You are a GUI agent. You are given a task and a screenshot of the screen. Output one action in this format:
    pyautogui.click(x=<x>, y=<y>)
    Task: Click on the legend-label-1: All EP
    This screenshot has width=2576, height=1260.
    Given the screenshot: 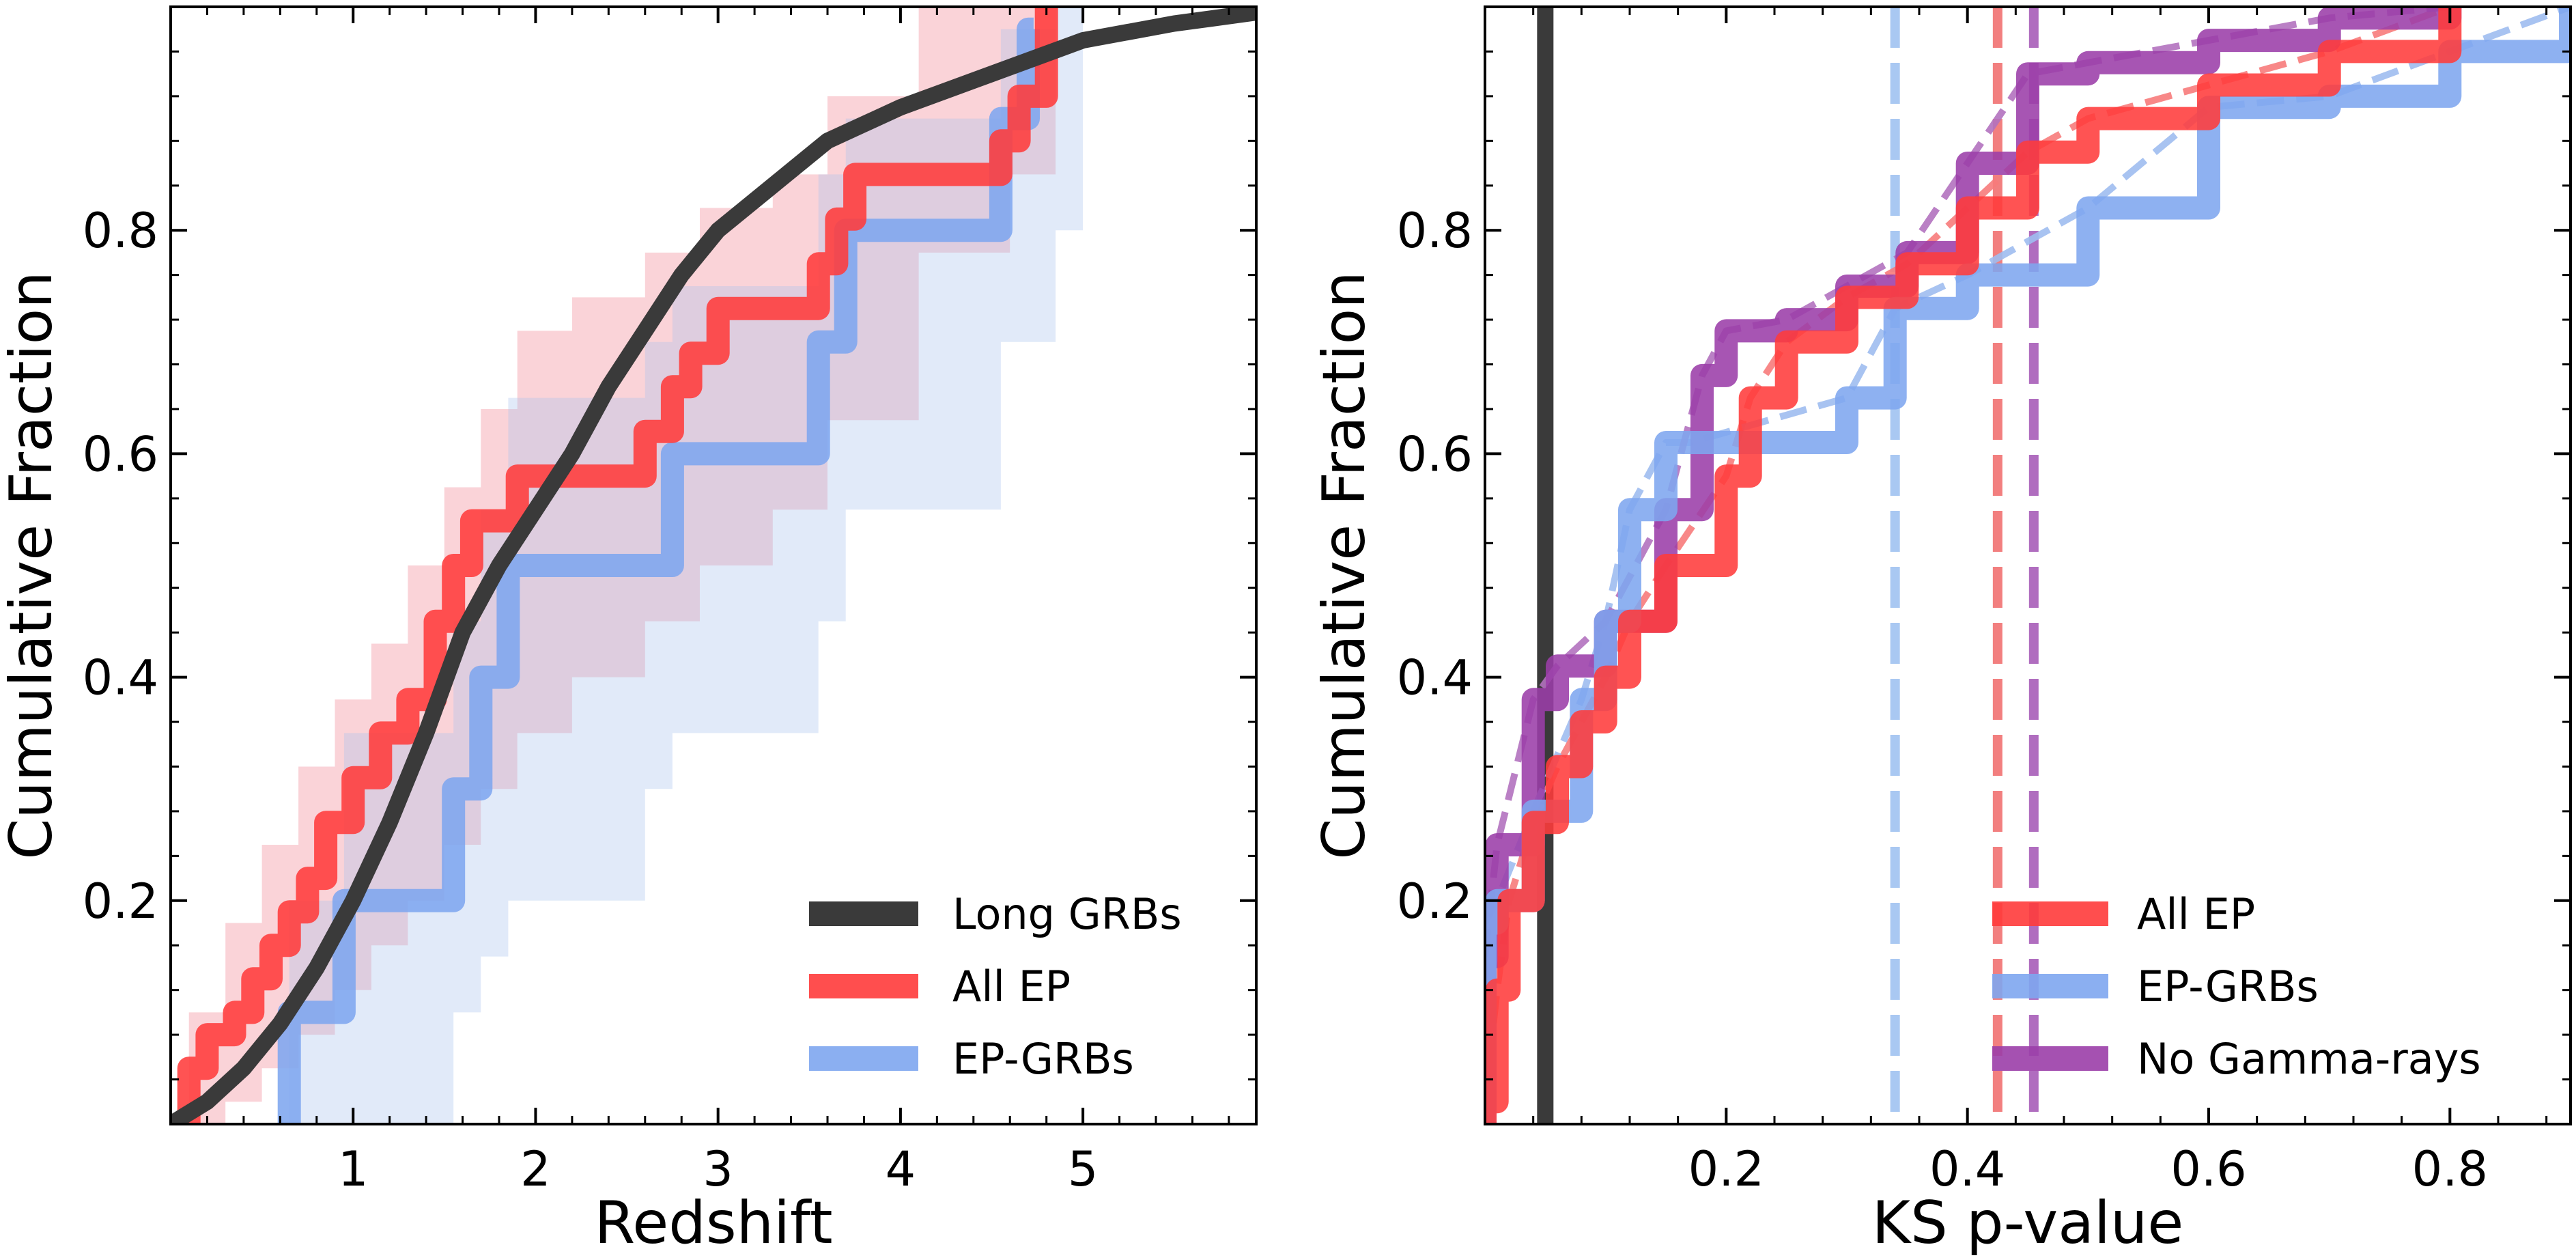 What is the action you would take?
    pyautogui.click(x=1011, y=986)
    